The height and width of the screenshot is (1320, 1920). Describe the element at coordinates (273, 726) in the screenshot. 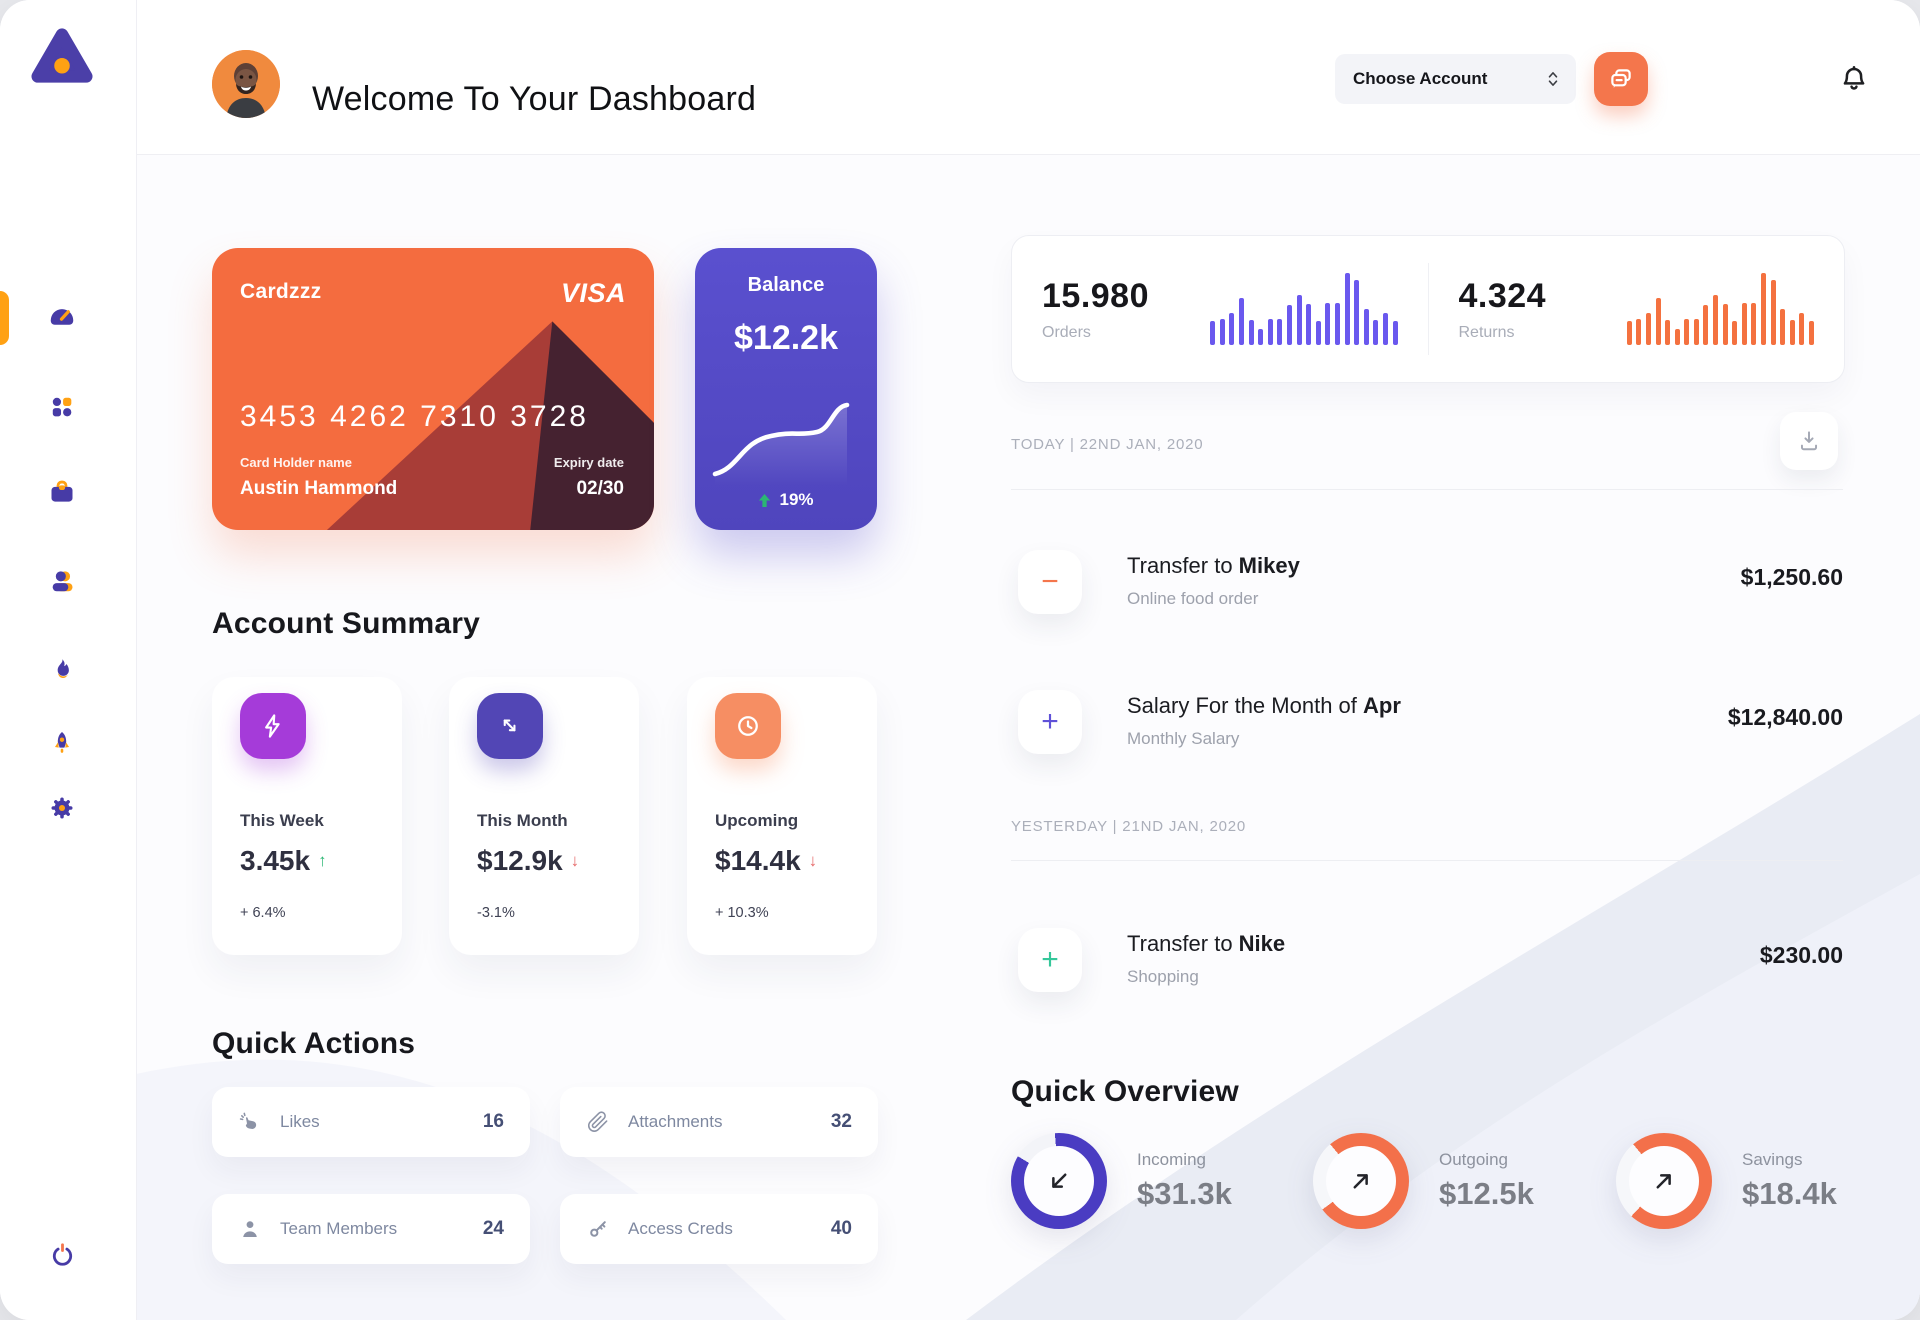

I see `lightning-icon` at that location.